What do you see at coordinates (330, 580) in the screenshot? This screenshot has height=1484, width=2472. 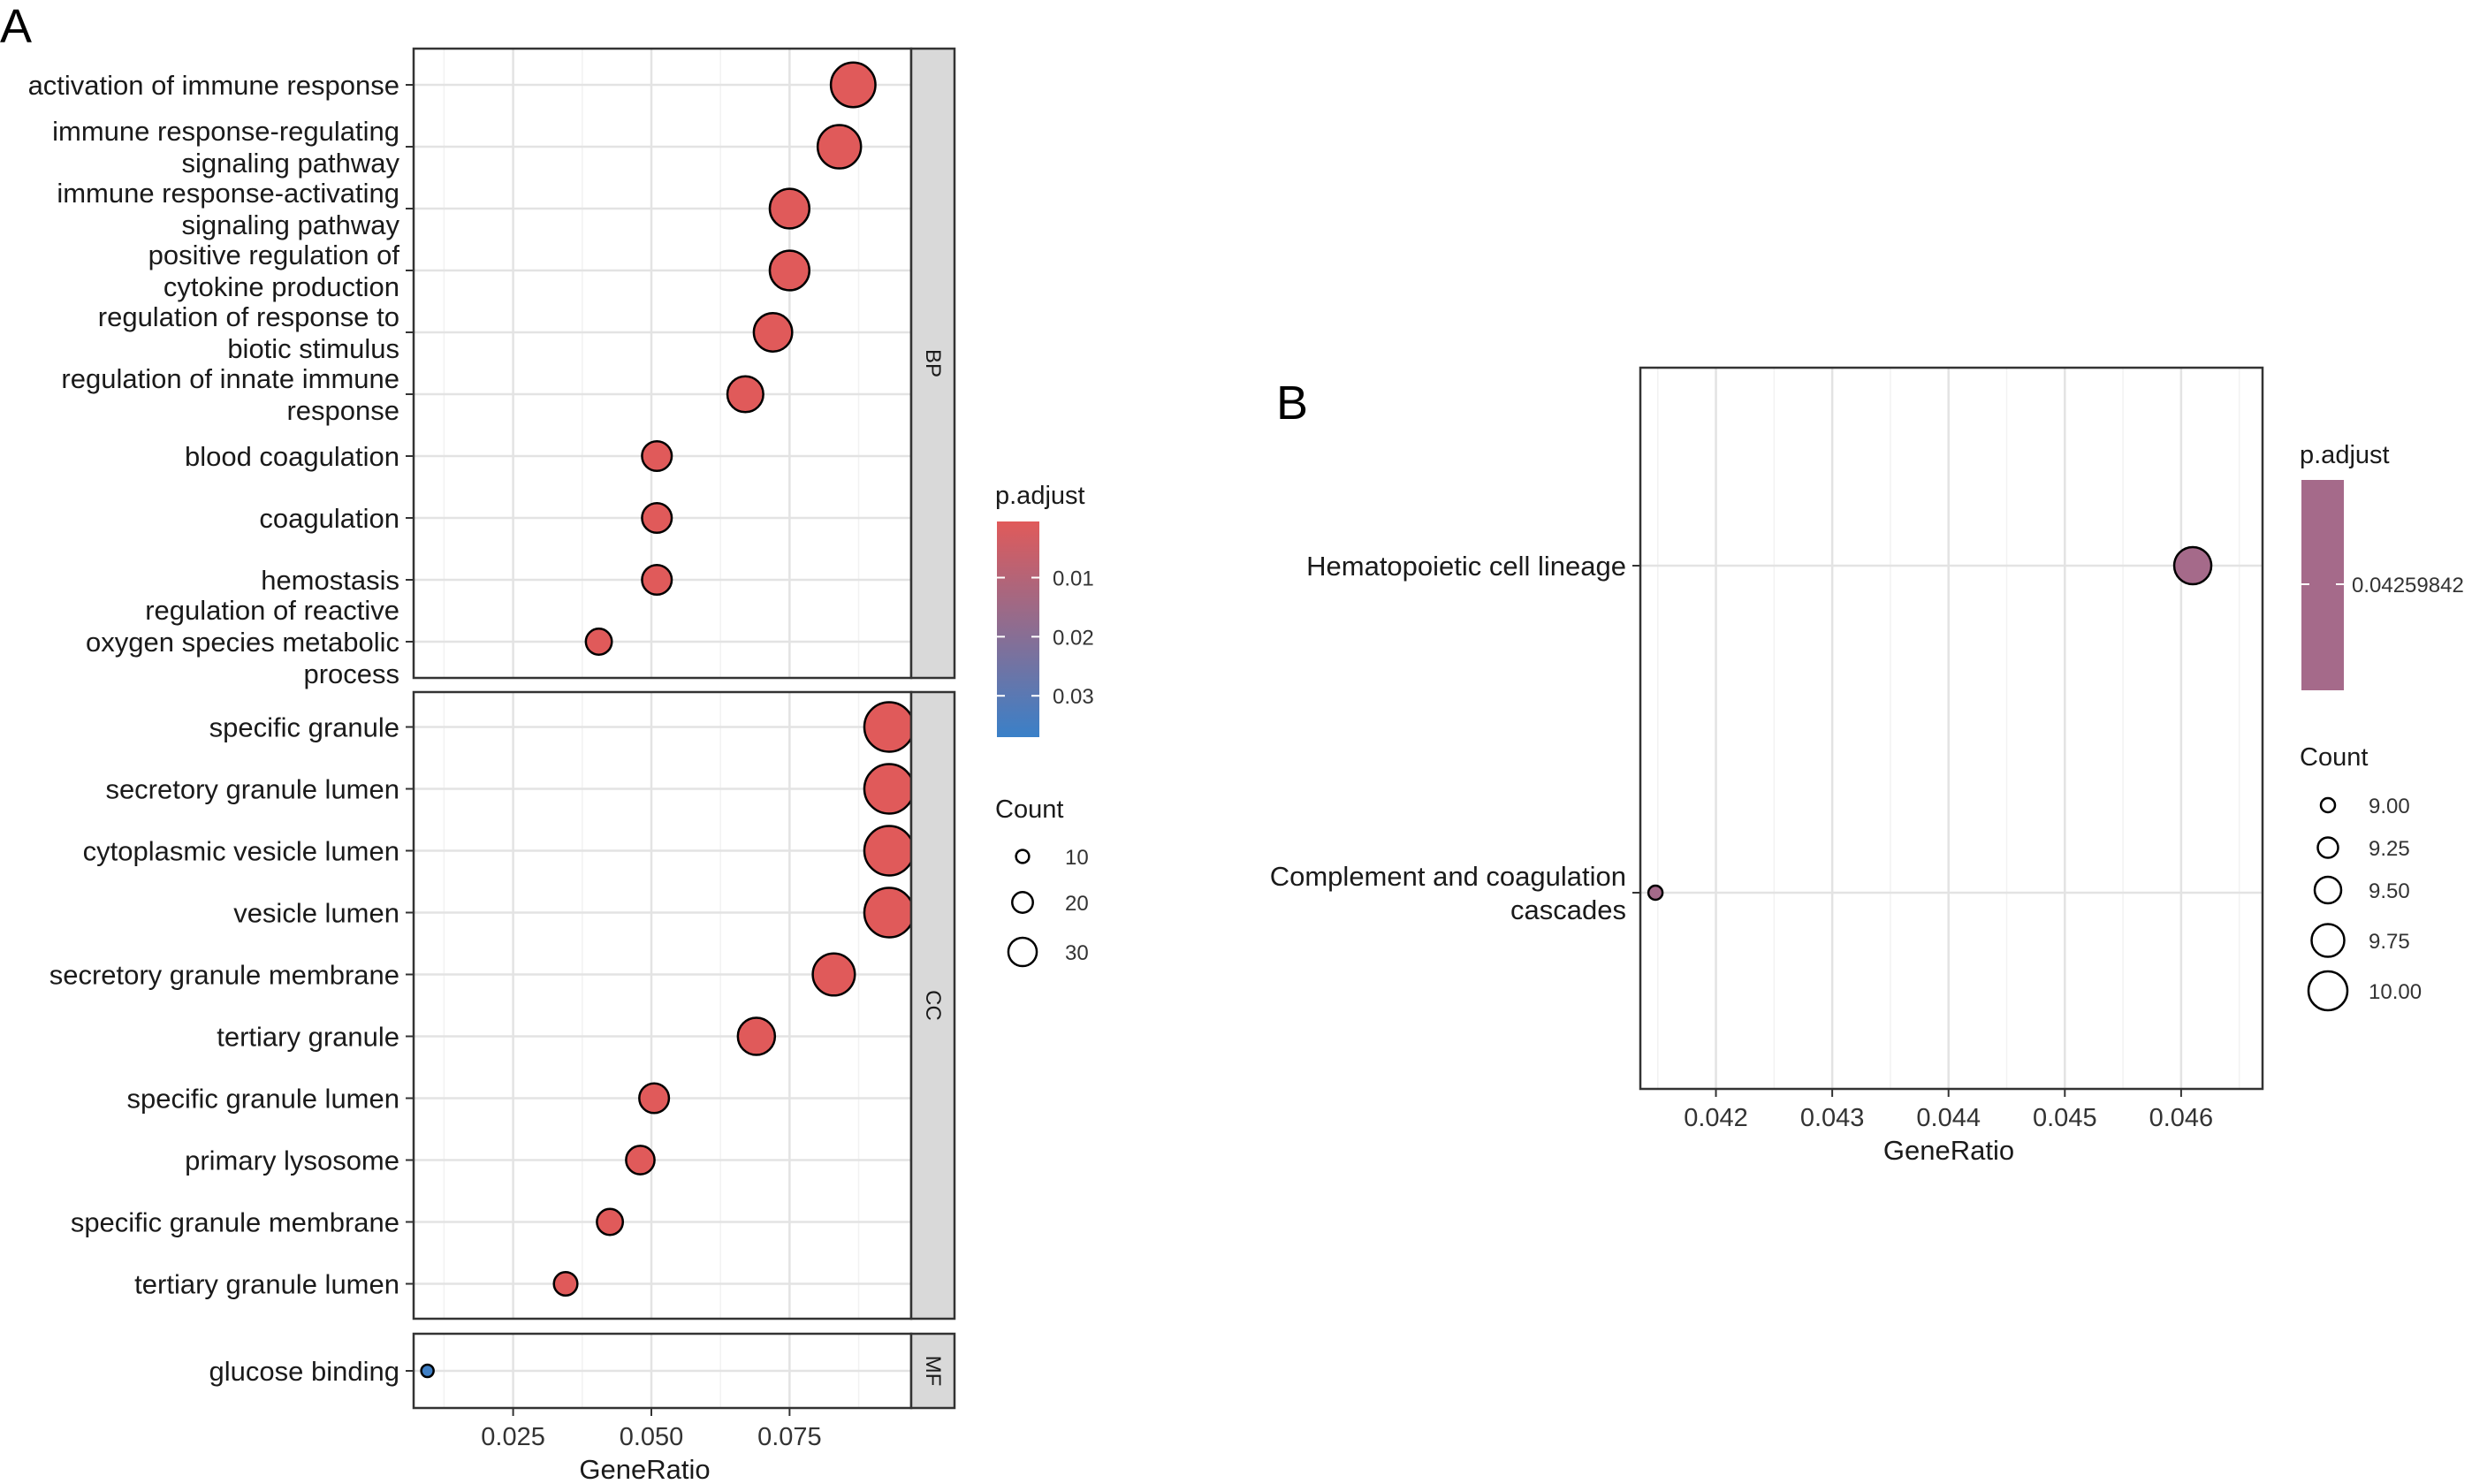 I see `term-label: hemostasis` at bounding box center [330, 580].